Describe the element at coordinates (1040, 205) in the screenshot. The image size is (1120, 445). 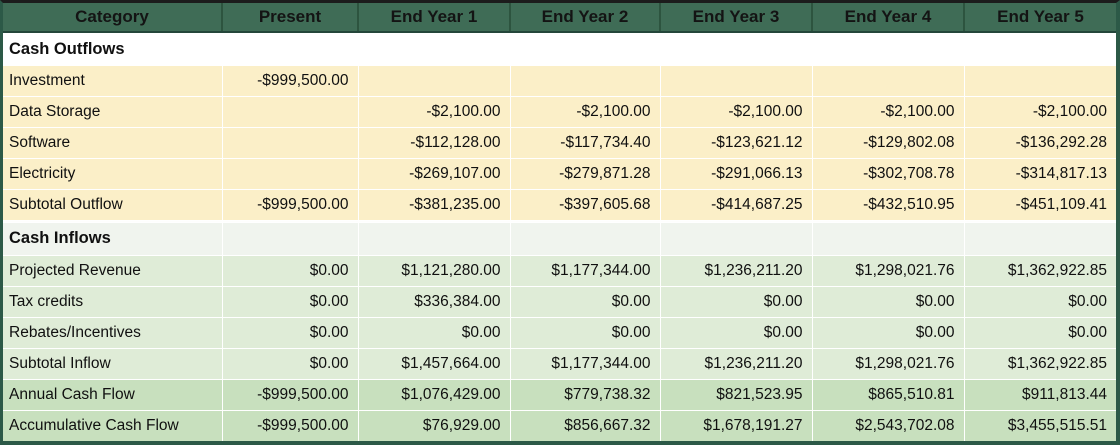
I see `cell-end-year-5: -$451,109.41` at that location.